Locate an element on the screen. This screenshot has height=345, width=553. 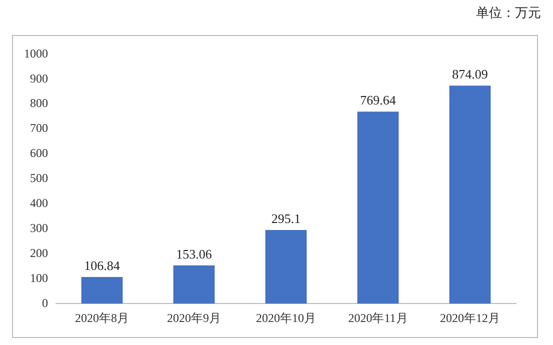
y-tick-label: 800 is located at coordinates (39, 103).